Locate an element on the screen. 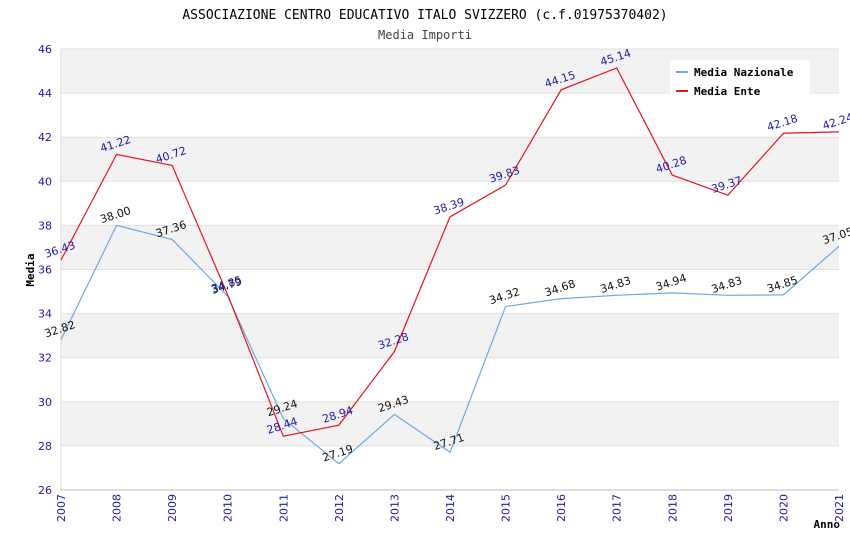 This screenshot has height=550, width=850. legend-entry: Media Nazionale is located at coordinates (744, 72).